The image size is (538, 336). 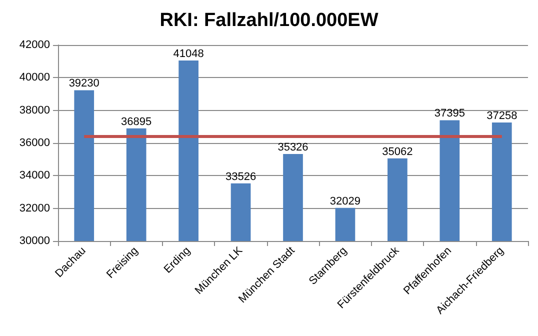 I want to click on y-tick-label: 32000, so click(x=34, y=208).